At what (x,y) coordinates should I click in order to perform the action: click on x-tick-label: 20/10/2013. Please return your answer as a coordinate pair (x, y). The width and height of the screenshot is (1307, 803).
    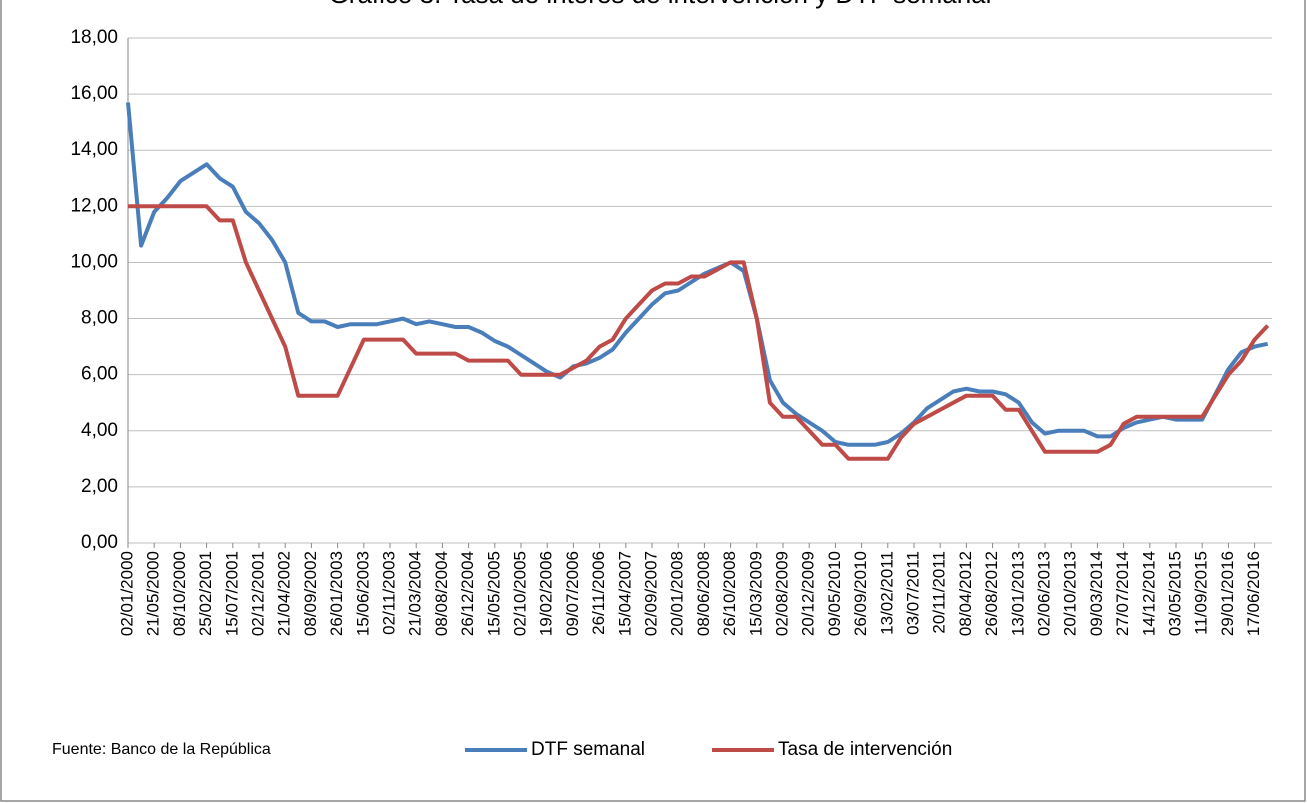
    Looking at the image, I should click on (1070, 593).